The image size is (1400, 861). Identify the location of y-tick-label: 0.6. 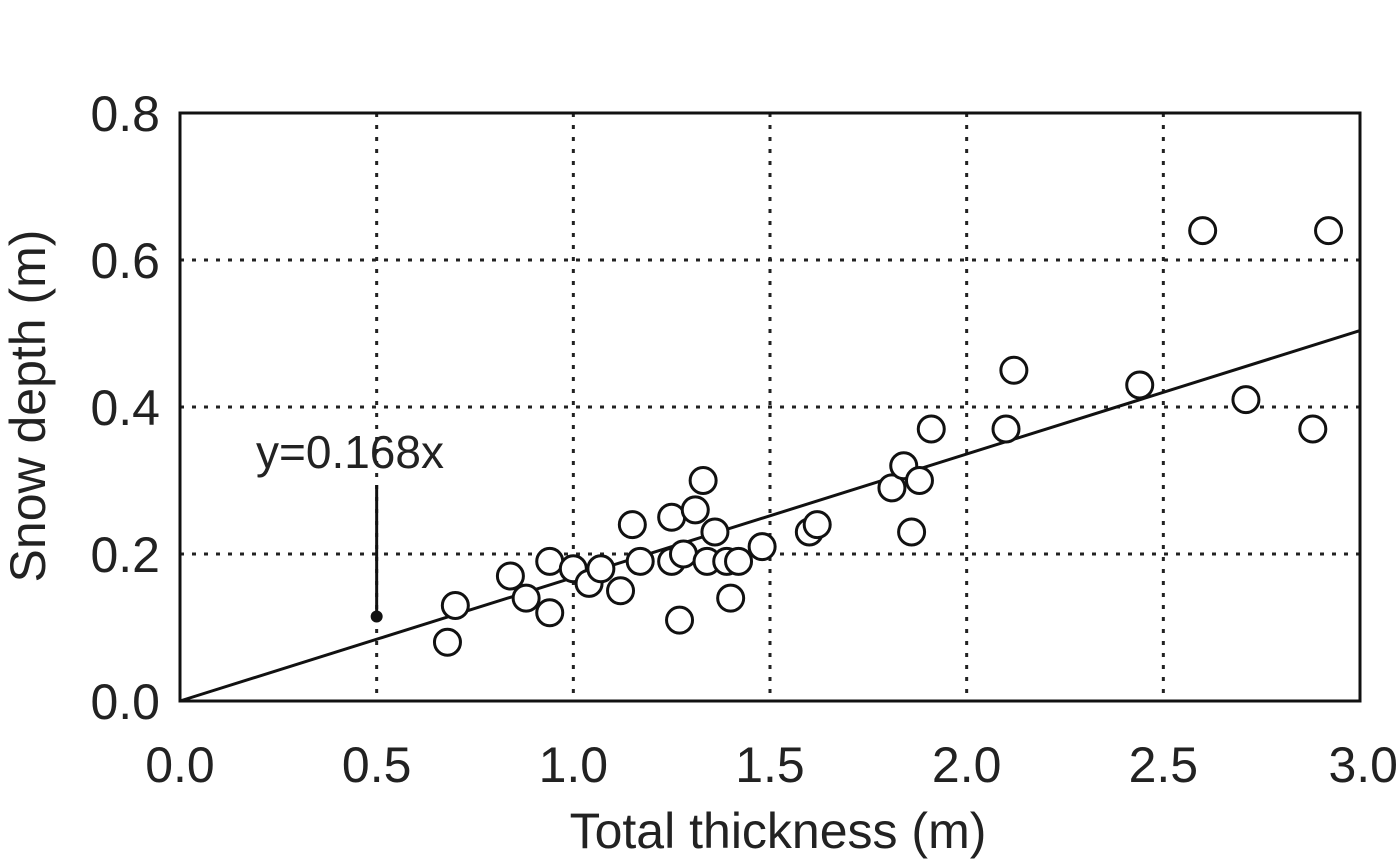
(125, 261).